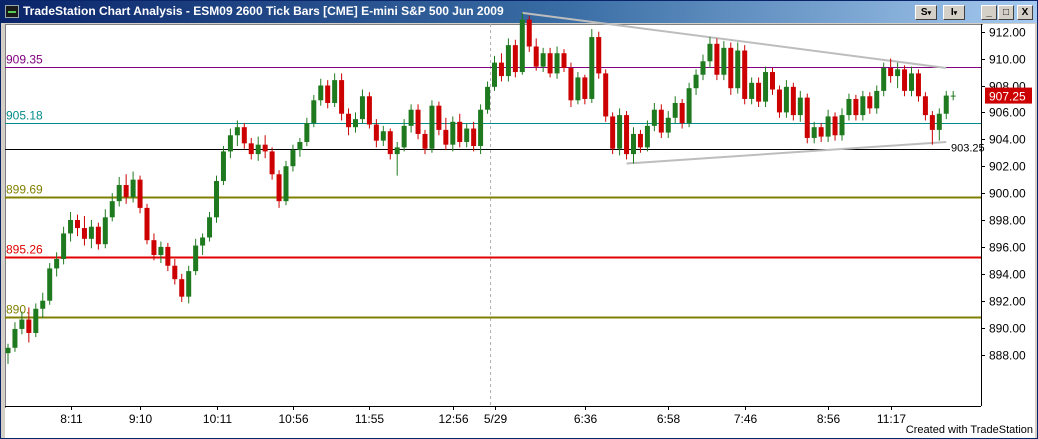  Describe the element at coordinates (734, 40) in the screenshot. I see `trend-line` at that location.